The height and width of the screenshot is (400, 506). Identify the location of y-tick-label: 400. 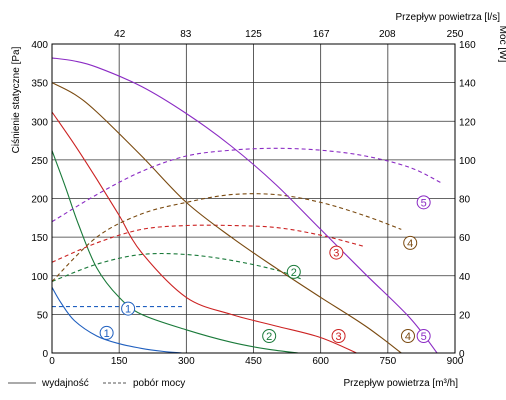
(39, 45).